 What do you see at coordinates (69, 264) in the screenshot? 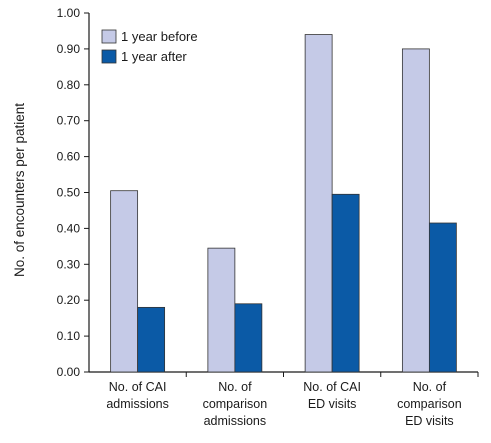
I see `y-tick-label: 0.30` at bounding box center [69, 264].